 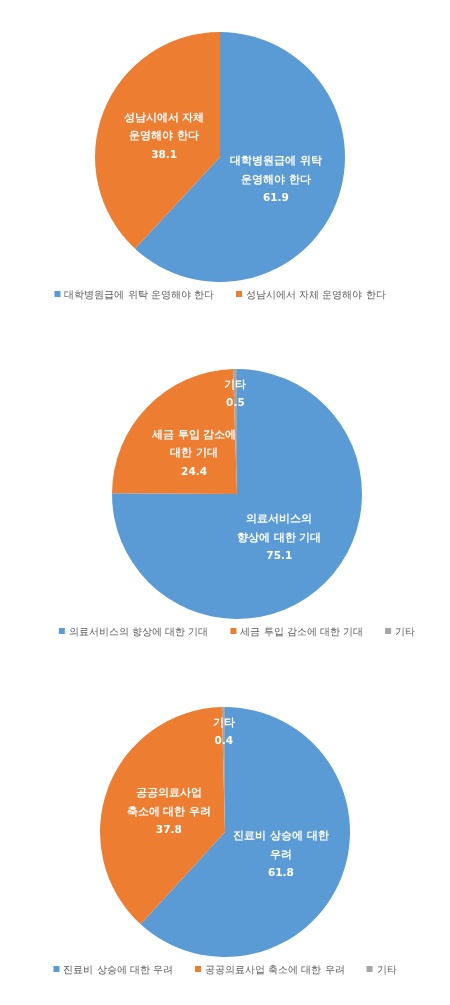 What do you see at coordinates (168, 829) in the screenshot?
I see `data-label: 37.8` at bounding box center [168, 829].